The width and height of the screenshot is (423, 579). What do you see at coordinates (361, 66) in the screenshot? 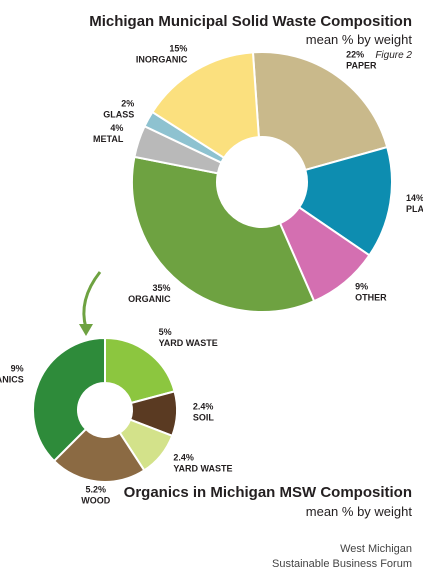
I see `slice-label: PAPER` at bounding box center [361, 66].